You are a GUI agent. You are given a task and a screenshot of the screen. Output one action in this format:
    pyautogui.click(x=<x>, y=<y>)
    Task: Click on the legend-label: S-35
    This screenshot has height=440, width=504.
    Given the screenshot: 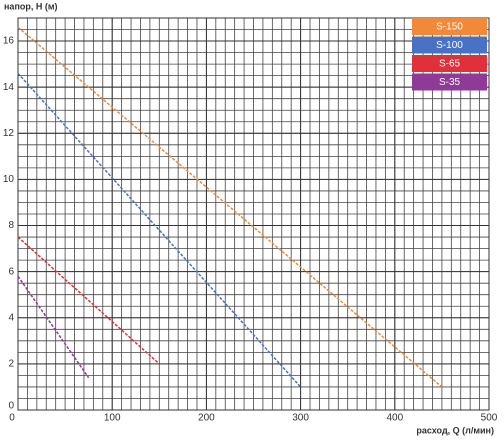 What is the action you would take?
    pyautogui.click(x=450, y=82)
    